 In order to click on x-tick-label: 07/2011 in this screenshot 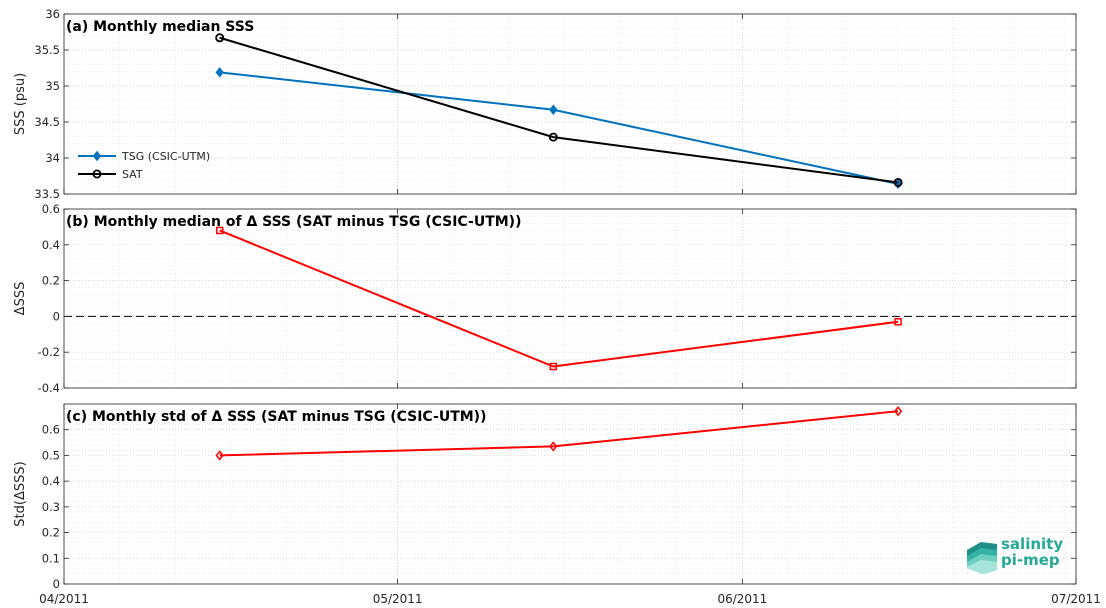, I will do `click(1076, 599)`.